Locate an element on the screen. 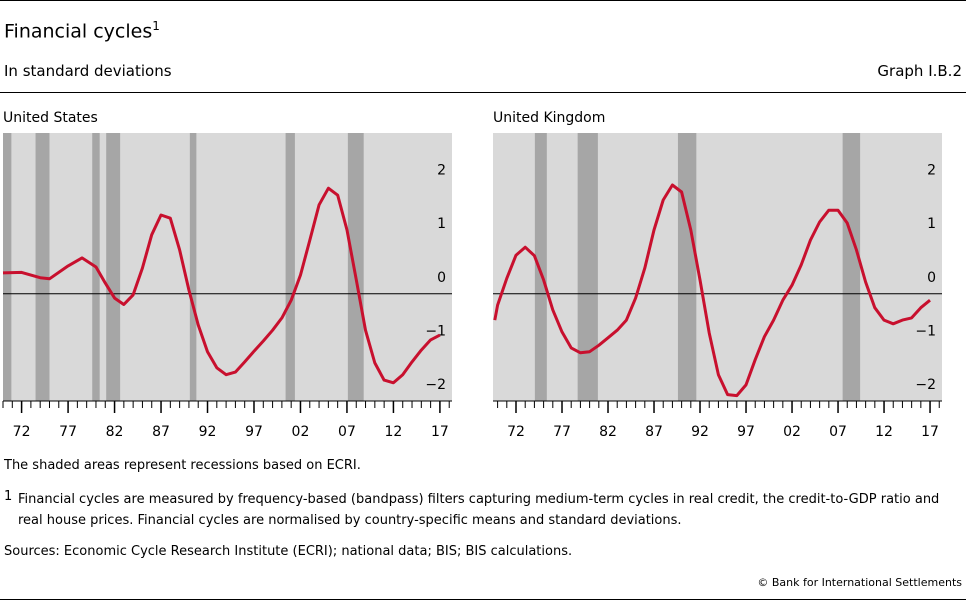 The height and width of the screenshot is (601, 966). title: Financial cycles1 is located at coordinates (82, 30).